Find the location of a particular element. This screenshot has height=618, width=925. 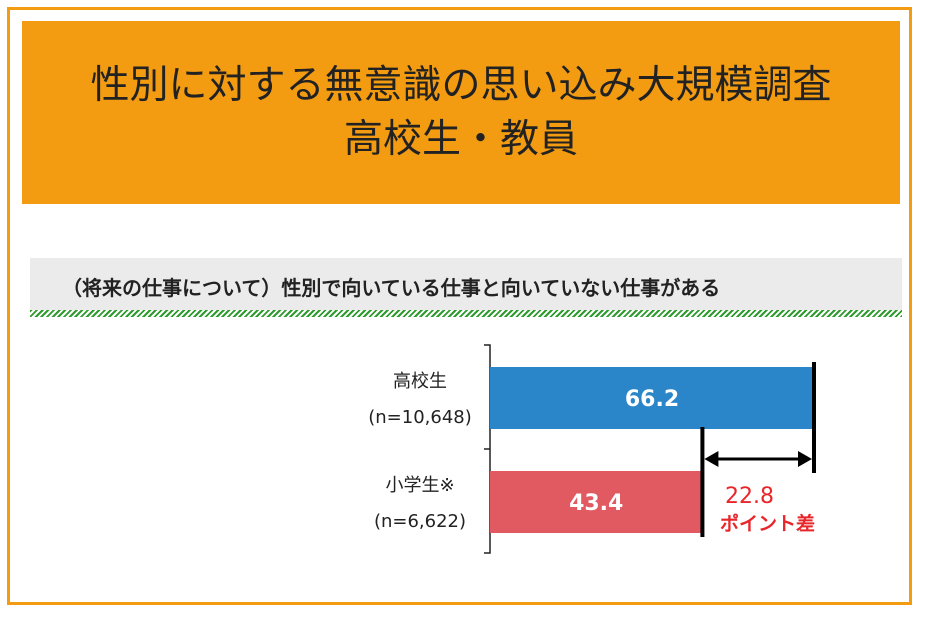

difference-arrowhead-left is located at coordinates (711, 459).